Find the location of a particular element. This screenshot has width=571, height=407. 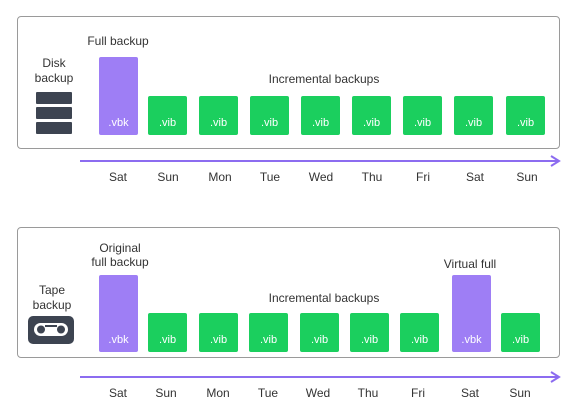

disk-timeline-arrow is located at coordinates (320, 161).